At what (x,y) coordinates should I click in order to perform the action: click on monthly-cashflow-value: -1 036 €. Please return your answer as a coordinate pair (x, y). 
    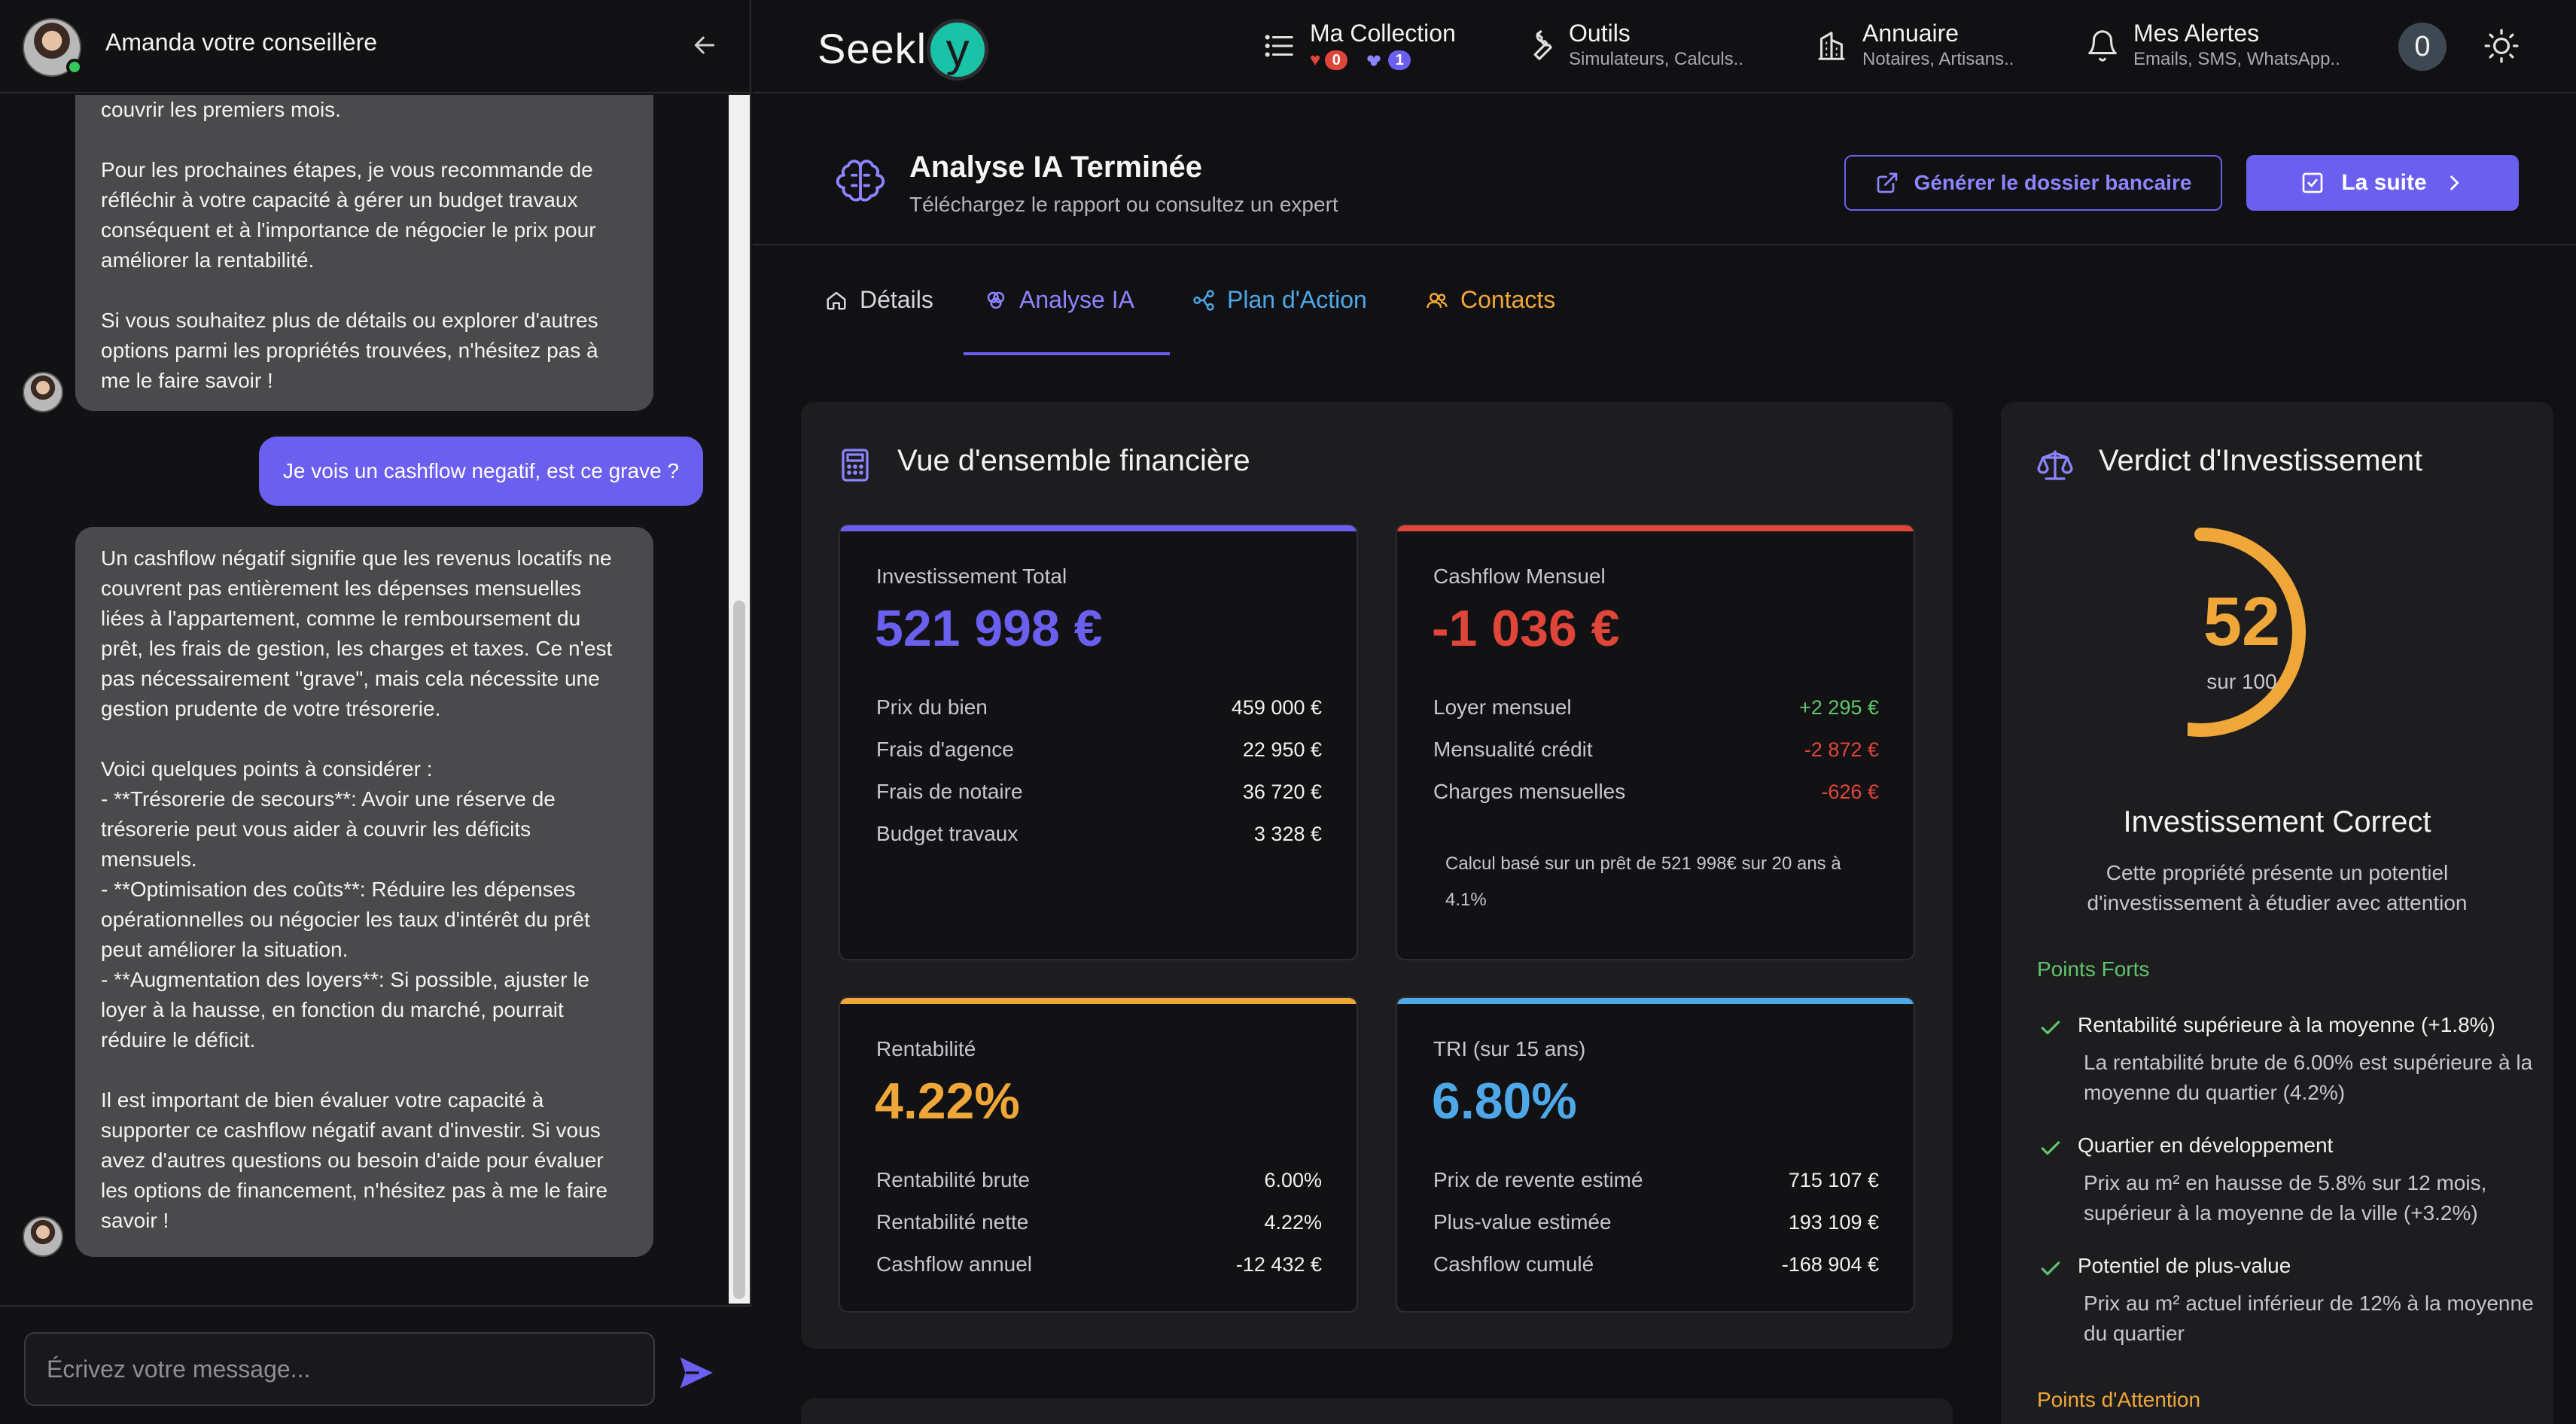
    Looking at the image, I should click on (1526, 628).